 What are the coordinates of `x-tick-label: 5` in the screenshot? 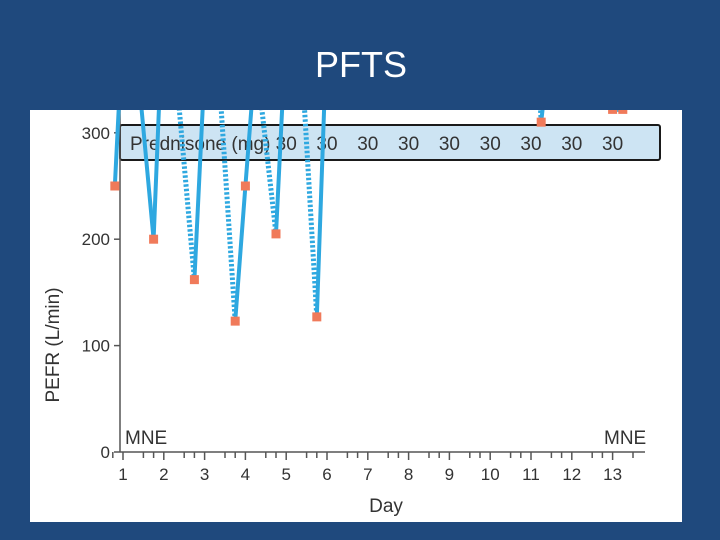 It's located at (285, 474).